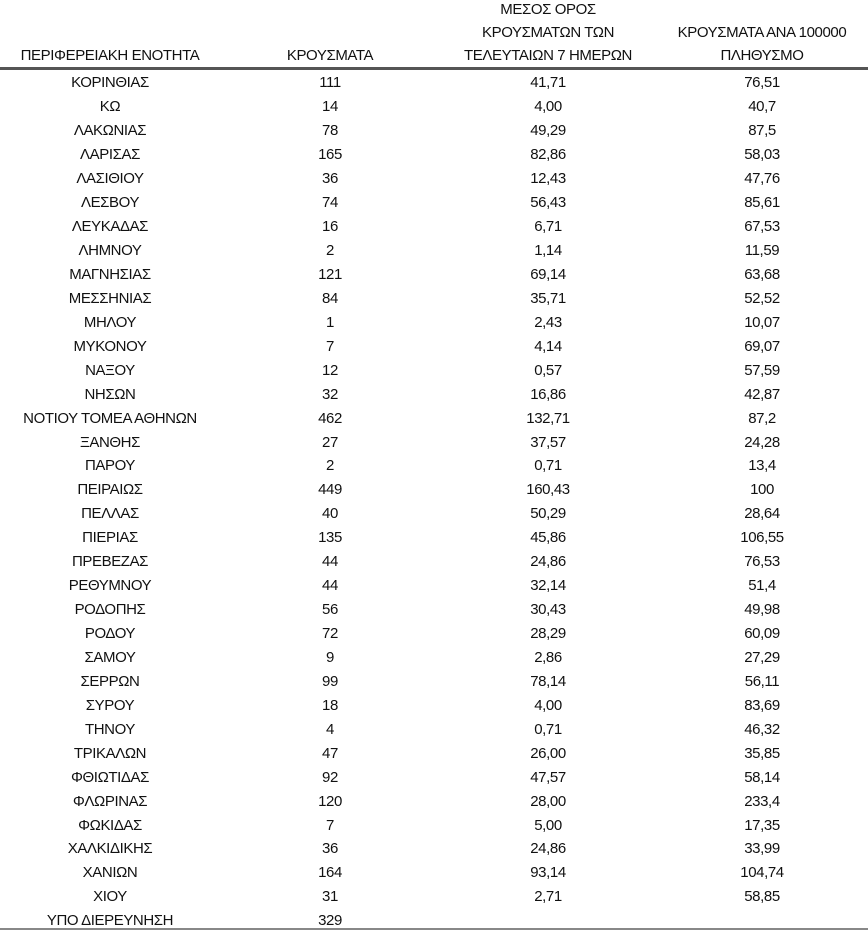 The height and width of the screenshot is (933, 868). What do you see at coordinates (548, 298) in the screenshot?
I see `cell-seven-day-average: 35,71` at bounding box center [548, 298].